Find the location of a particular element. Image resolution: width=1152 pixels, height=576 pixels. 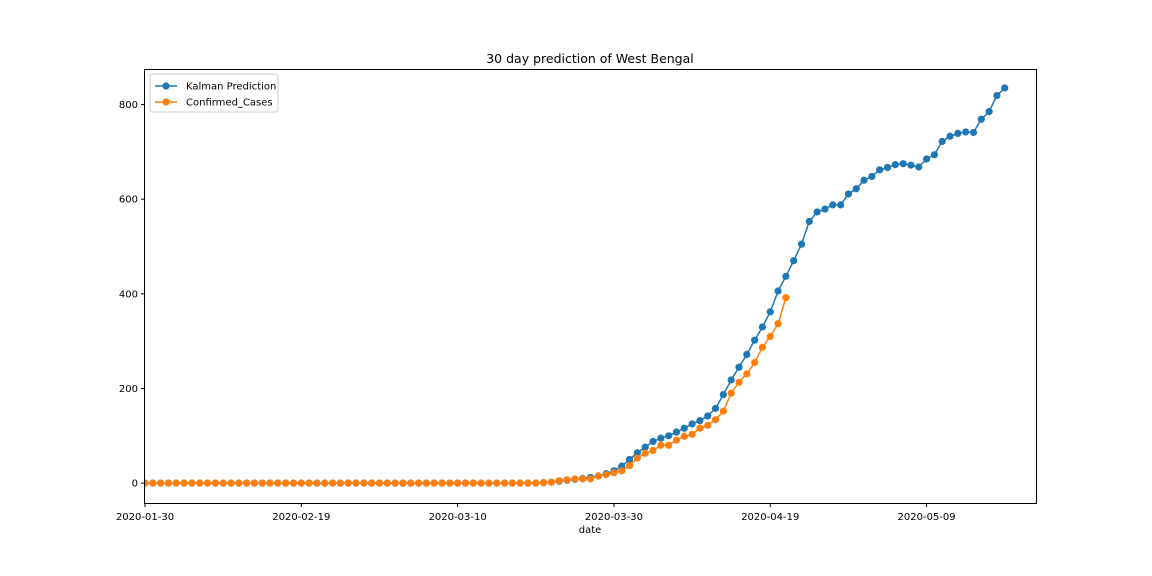

x-tick-label: 2020-03-30 is located at coordinates (614, 517).